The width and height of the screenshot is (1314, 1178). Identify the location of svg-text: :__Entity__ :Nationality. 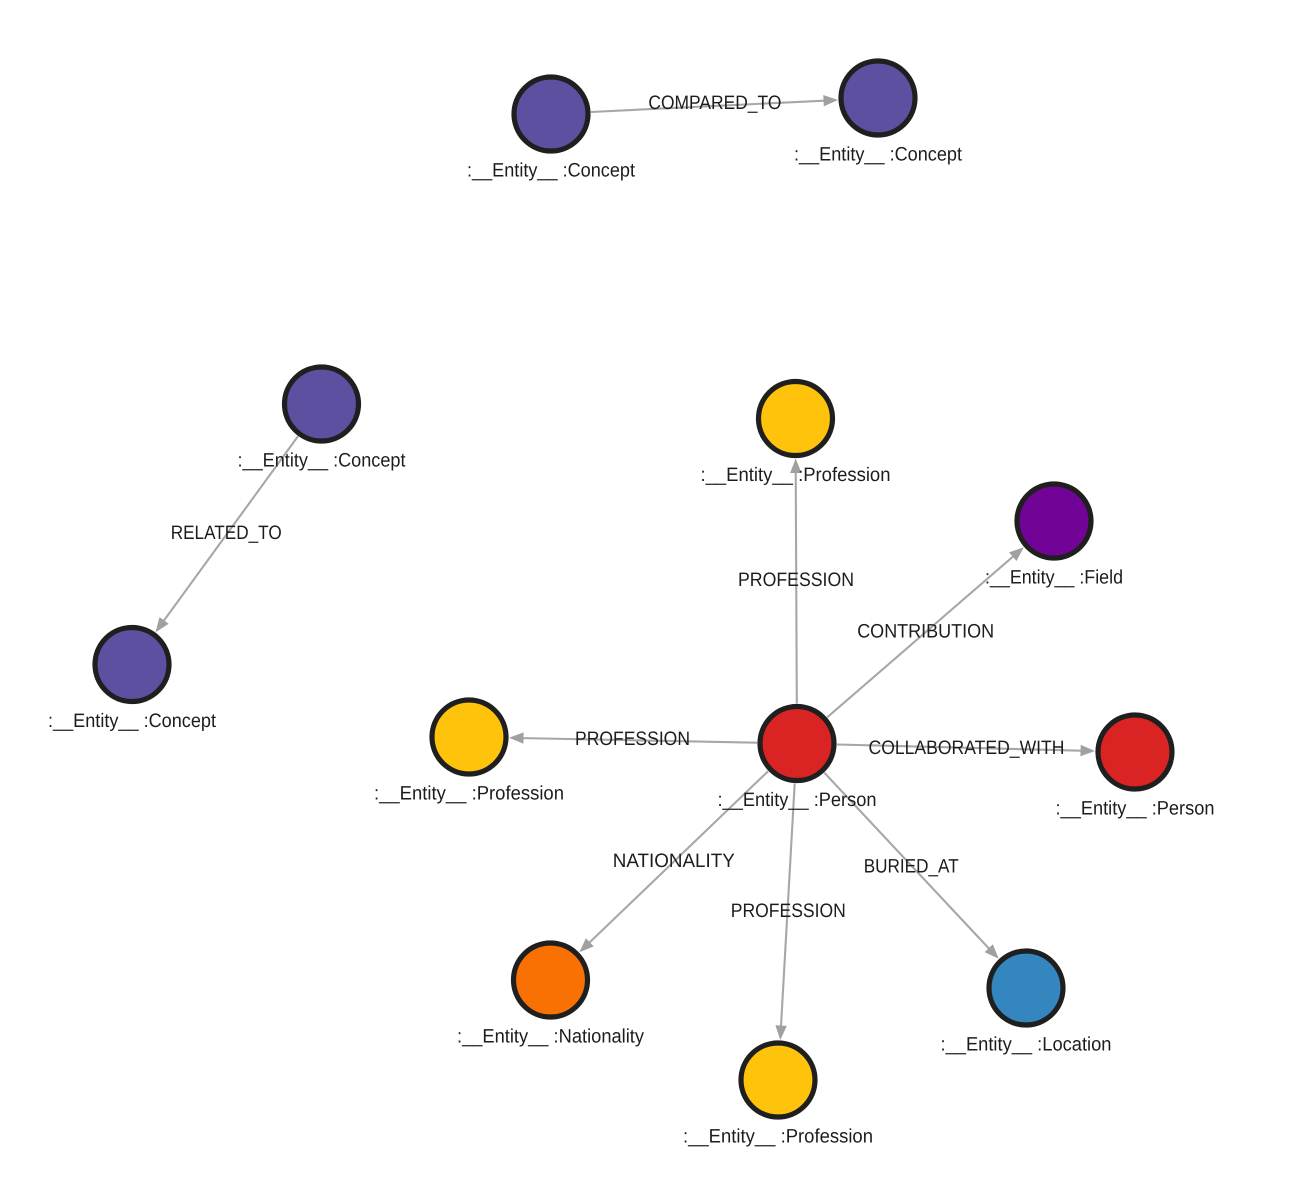
(550, 1037).